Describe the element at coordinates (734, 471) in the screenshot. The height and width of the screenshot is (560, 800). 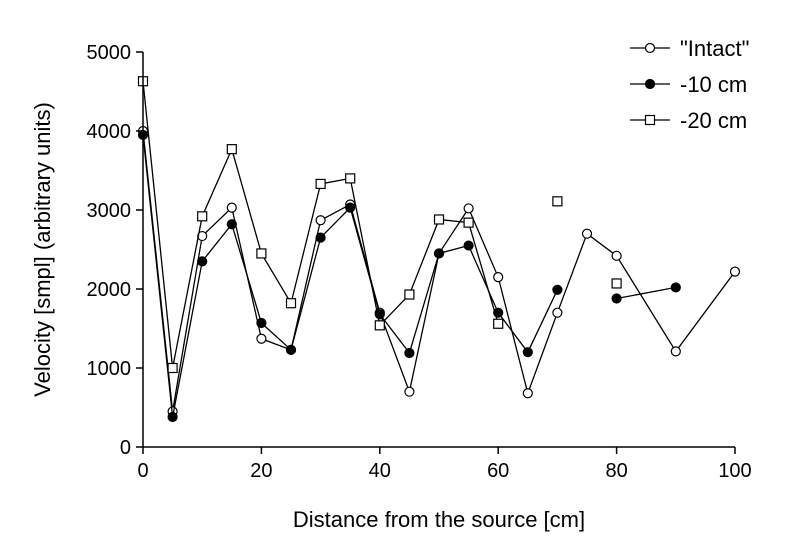
I see `x-tick-label: 100` at that location.